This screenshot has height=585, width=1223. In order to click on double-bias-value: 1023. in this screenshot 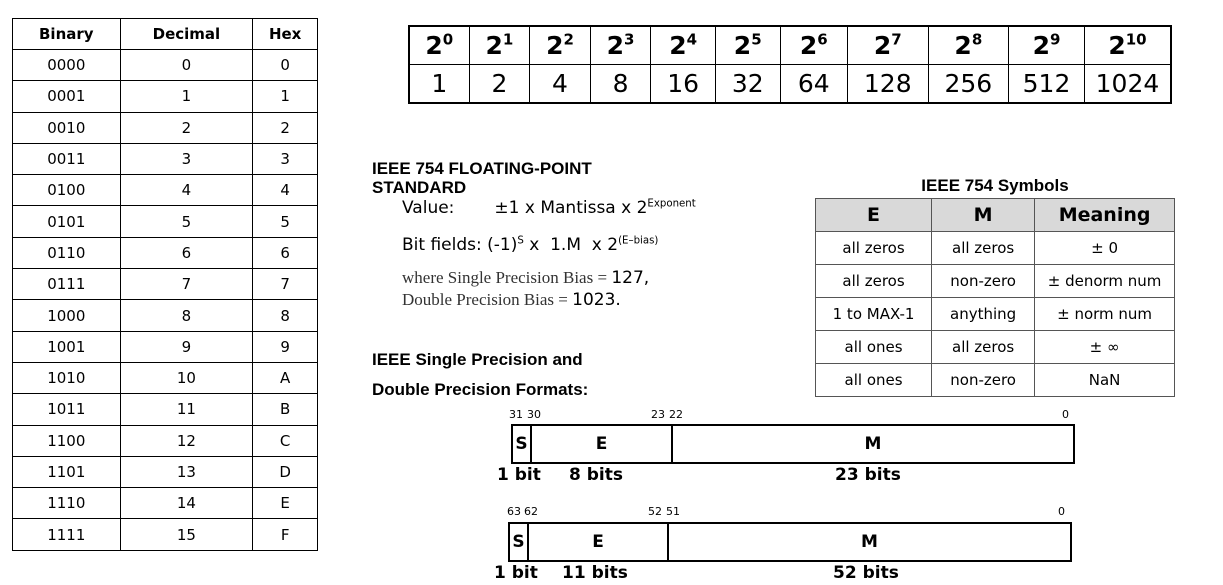, I will do `click(596, 300)`.